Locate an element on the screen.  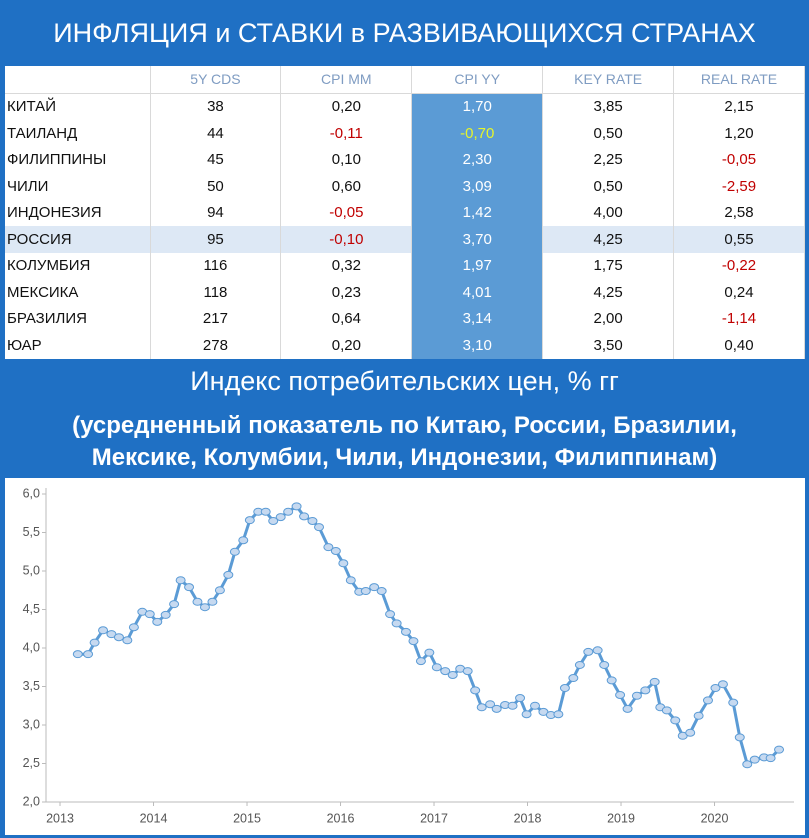
value-cell: 4,00 is located at coordinates (608, 212).